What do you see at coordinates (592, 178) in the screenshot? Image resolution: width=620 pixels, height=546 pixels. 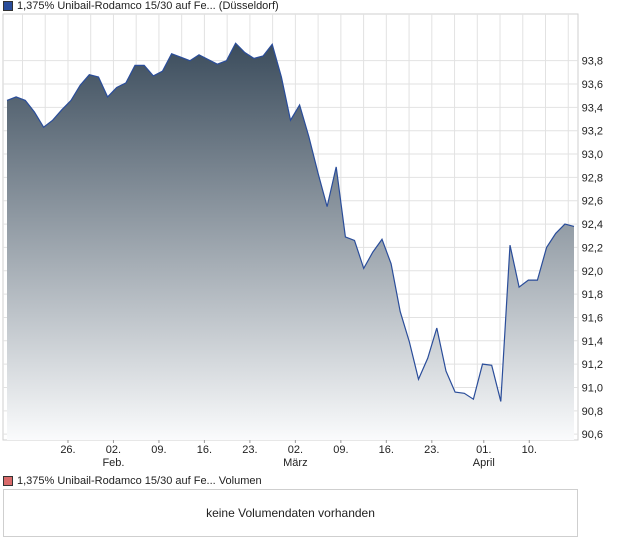 I see `y-tick-label: 92,8` at bounding box center [592, 178].